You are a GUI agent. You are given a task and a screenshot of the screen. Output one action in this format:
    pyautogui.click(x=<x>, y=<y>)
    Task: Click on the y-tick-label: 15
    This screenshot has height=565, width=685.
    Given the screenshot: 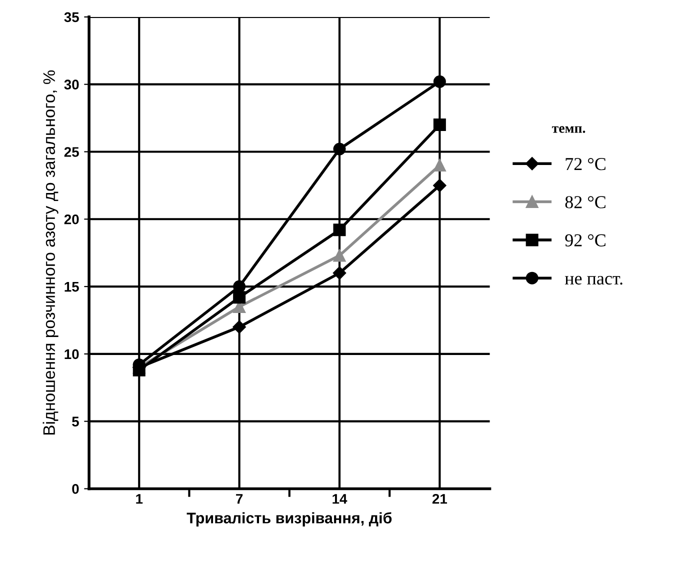 What is the action you would take?
    pyautogui.click(x=71, y=287)
    